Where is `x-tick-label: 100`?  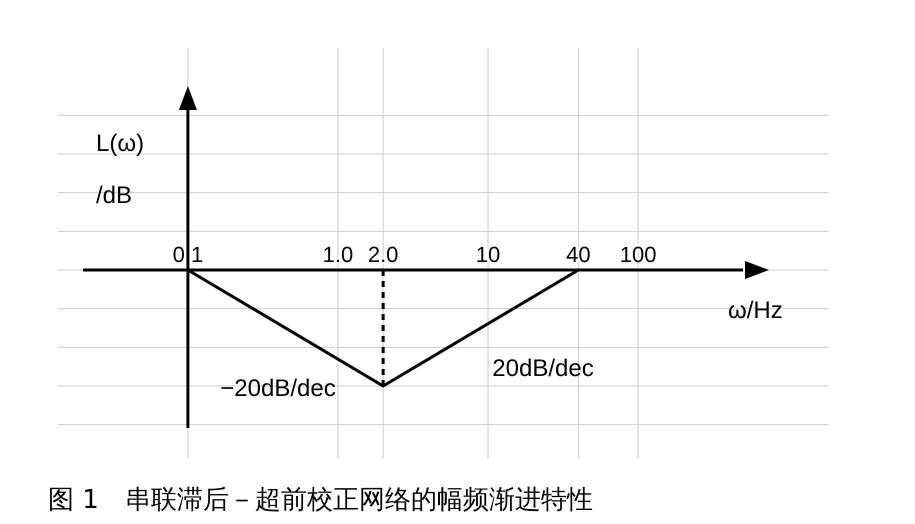
x-tick-label: 100 is located at coordinates (638, 254).